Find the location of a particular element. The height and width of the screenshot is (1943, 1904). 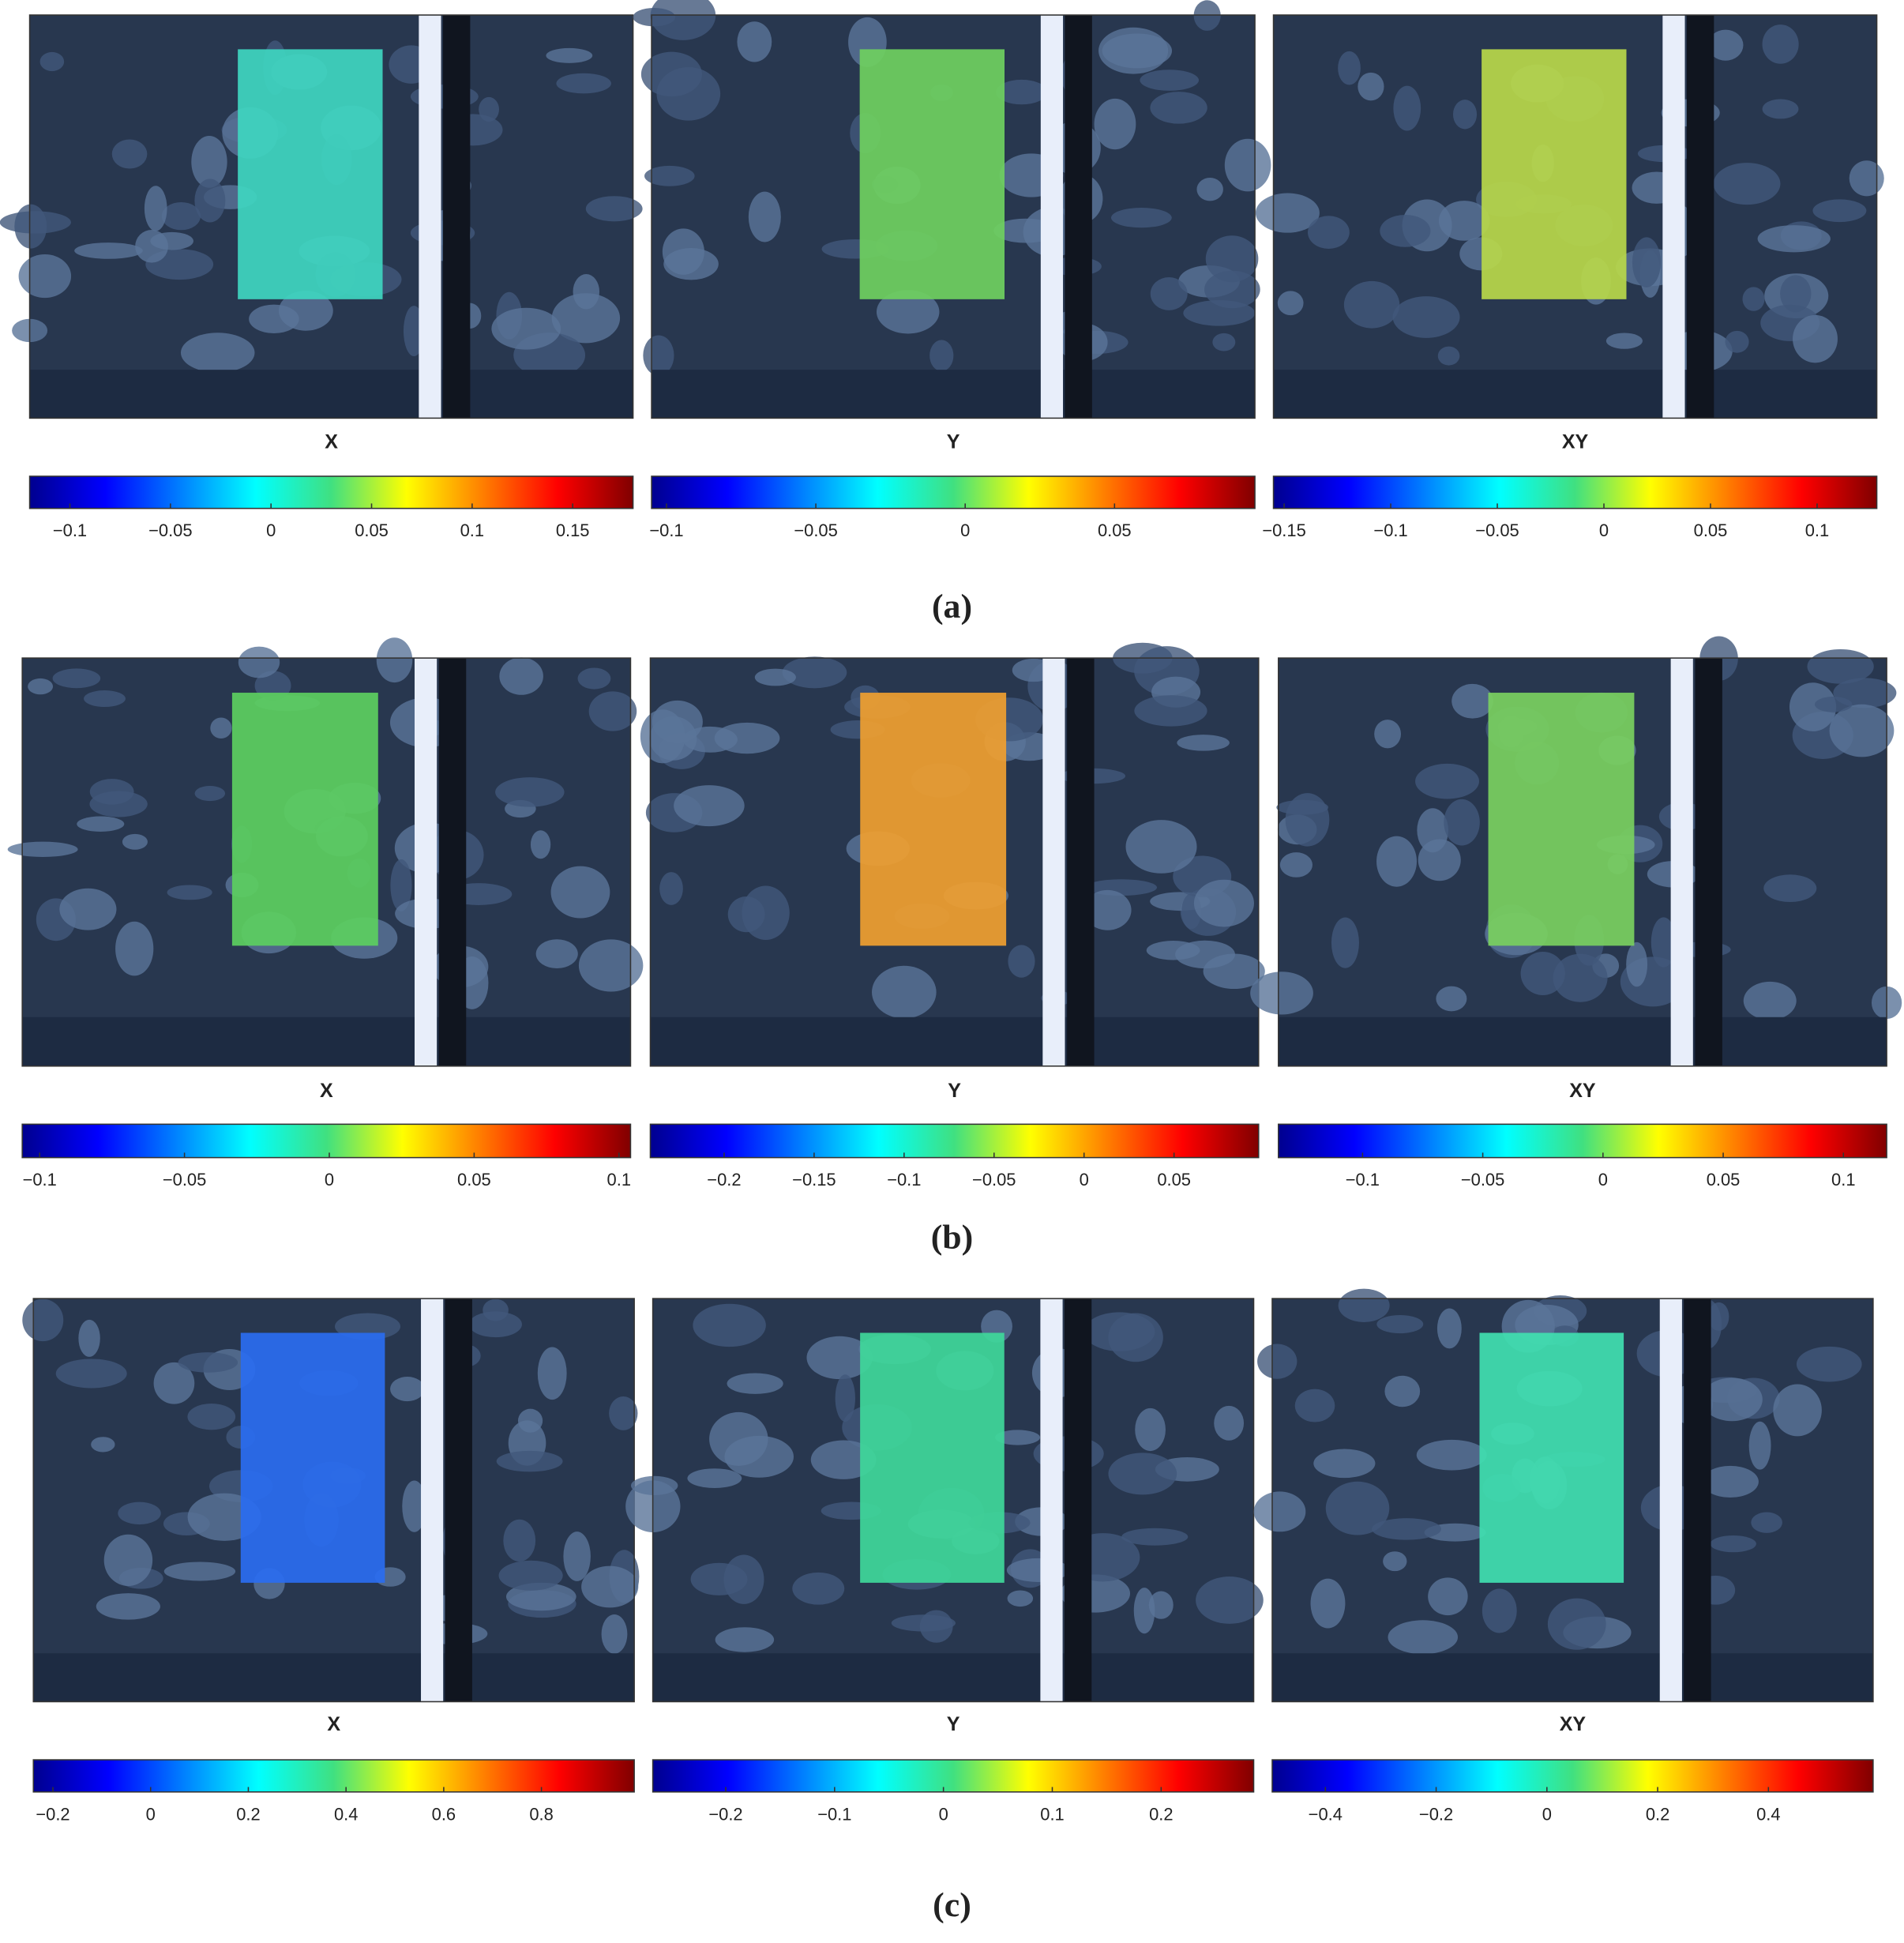

panel-title: X is located at coordinates (326, 1091).